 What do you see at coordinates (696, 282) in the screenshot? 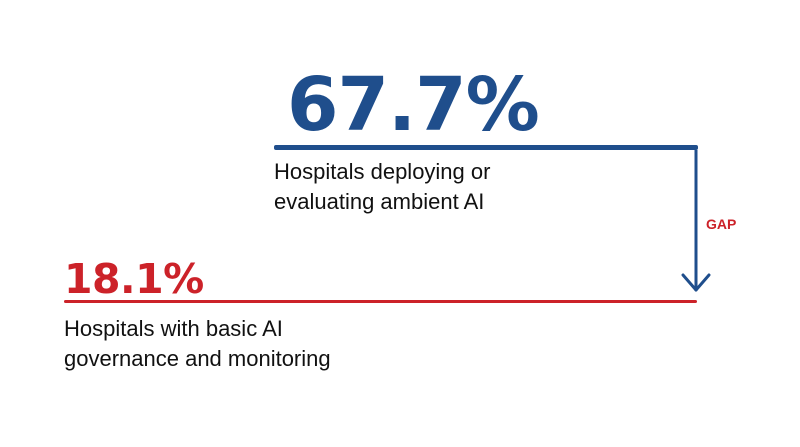
I see `gap-arrow-head` at bounding box center [696, 282].